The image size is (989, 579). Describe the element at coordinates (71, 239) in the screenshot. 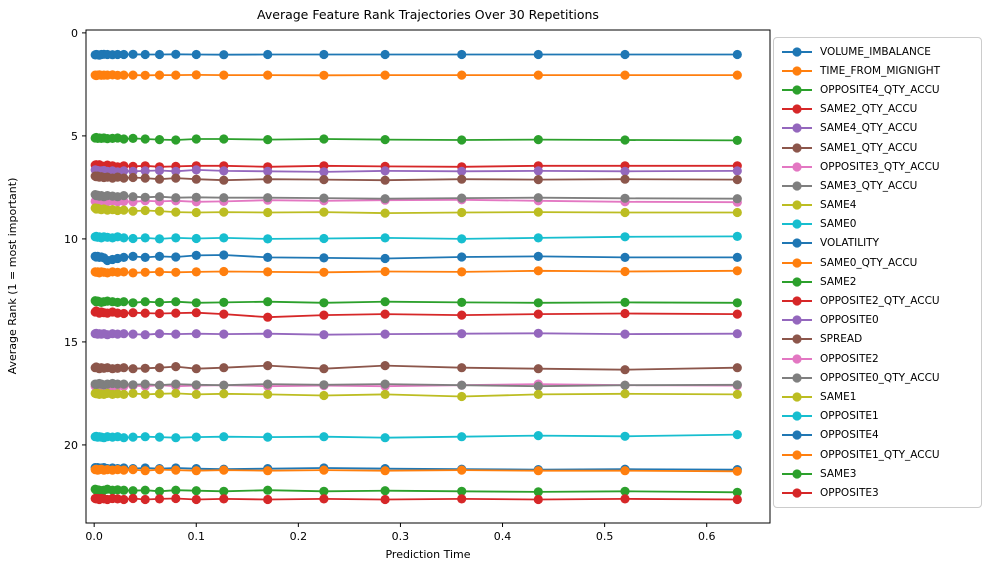

I see `y-tick-label: 10` at that location.